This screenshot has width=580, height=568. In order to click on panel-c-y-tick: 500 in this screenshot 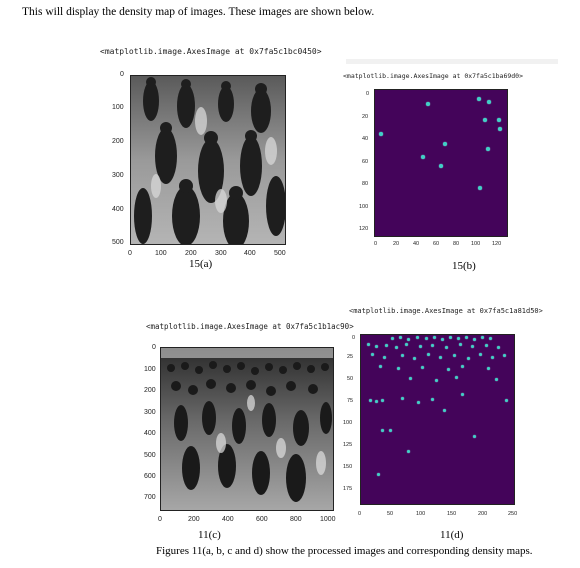, I will do `click(150, 455)`.